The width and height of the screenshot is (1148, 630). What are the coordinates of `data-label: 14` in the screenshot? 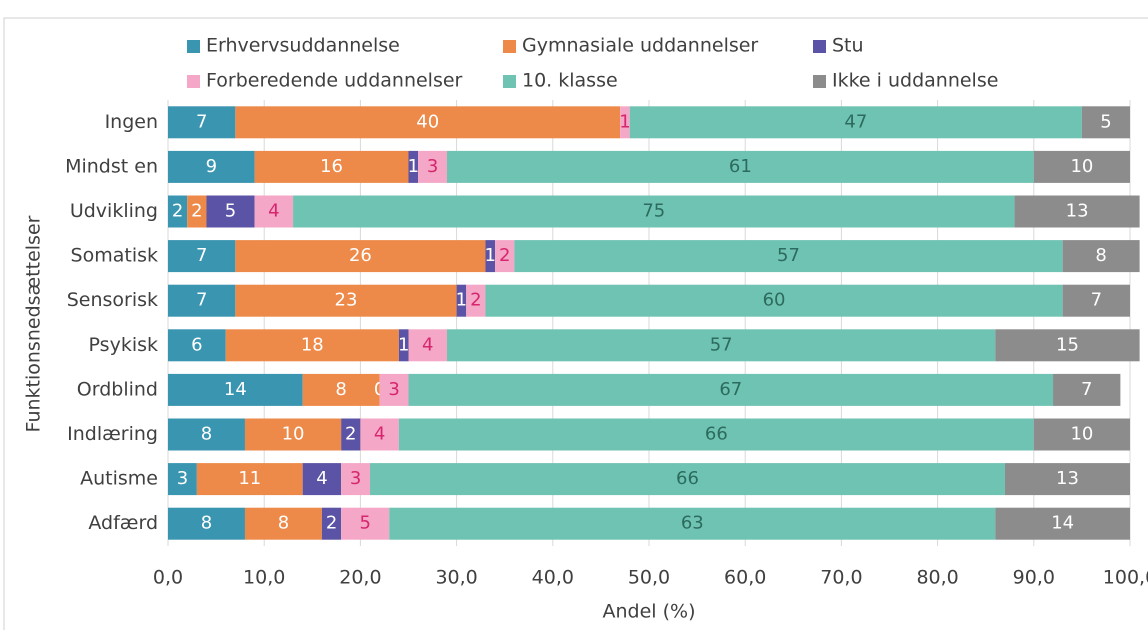 It's located at (235, 389).